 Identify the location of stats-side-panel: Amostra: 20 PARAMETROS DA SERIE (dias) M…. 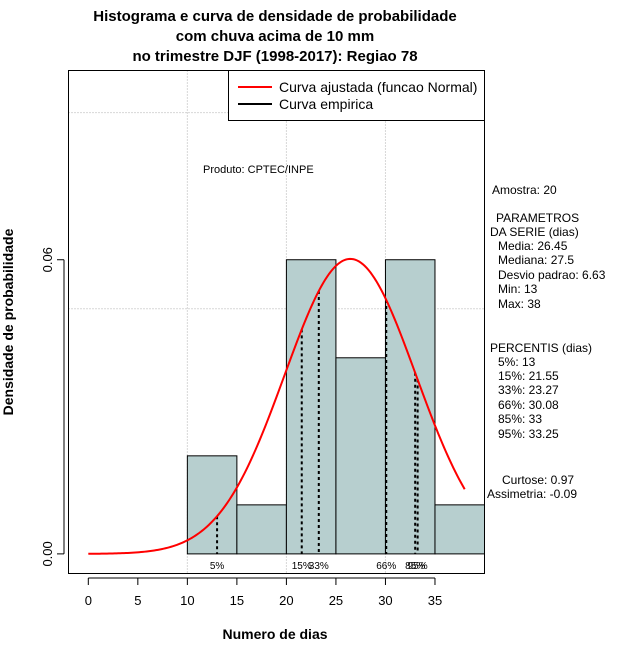
(546, 342).